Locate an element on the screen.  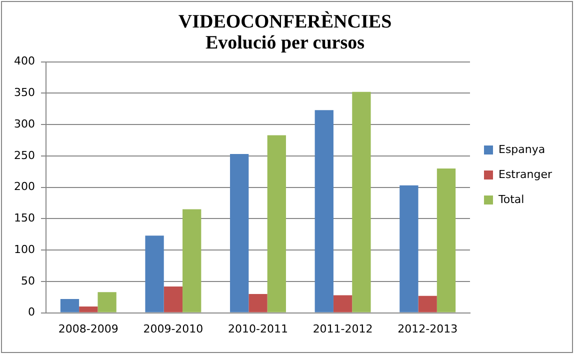
x-tick-label: 2008-2009 is located at coordinates (88, 329).